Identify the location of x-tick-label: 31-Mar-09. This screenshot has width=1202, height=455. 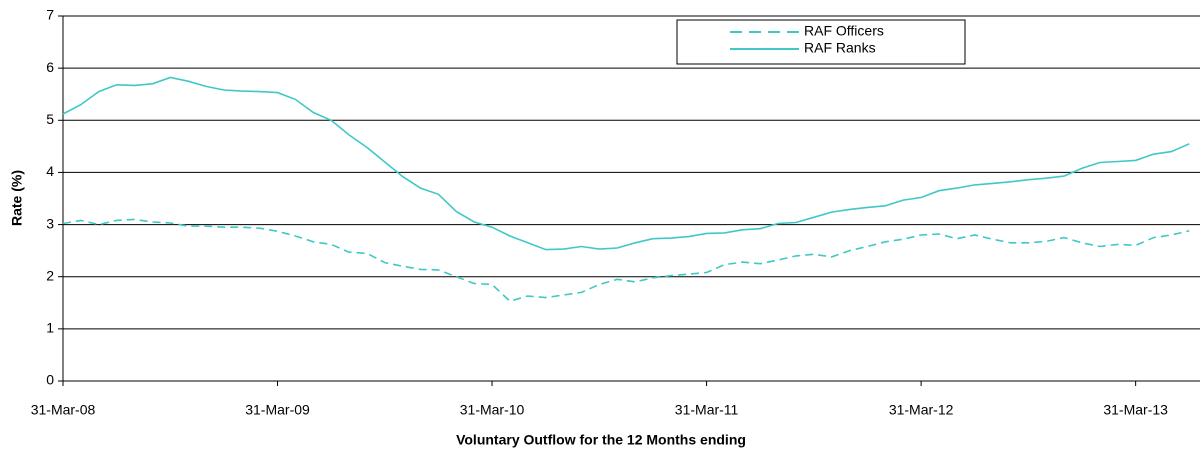
(277, 410).